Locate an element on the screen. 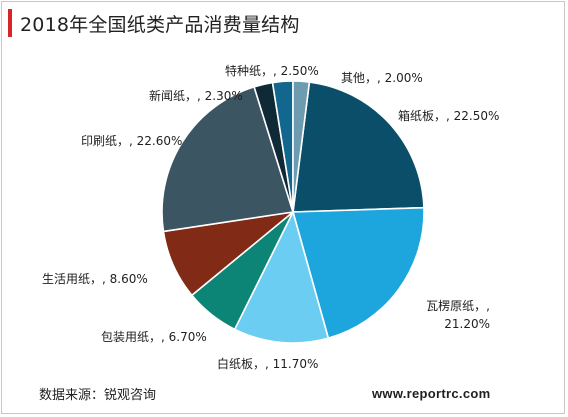  pie-slice-boxboard is located at coordinates (358, 147).